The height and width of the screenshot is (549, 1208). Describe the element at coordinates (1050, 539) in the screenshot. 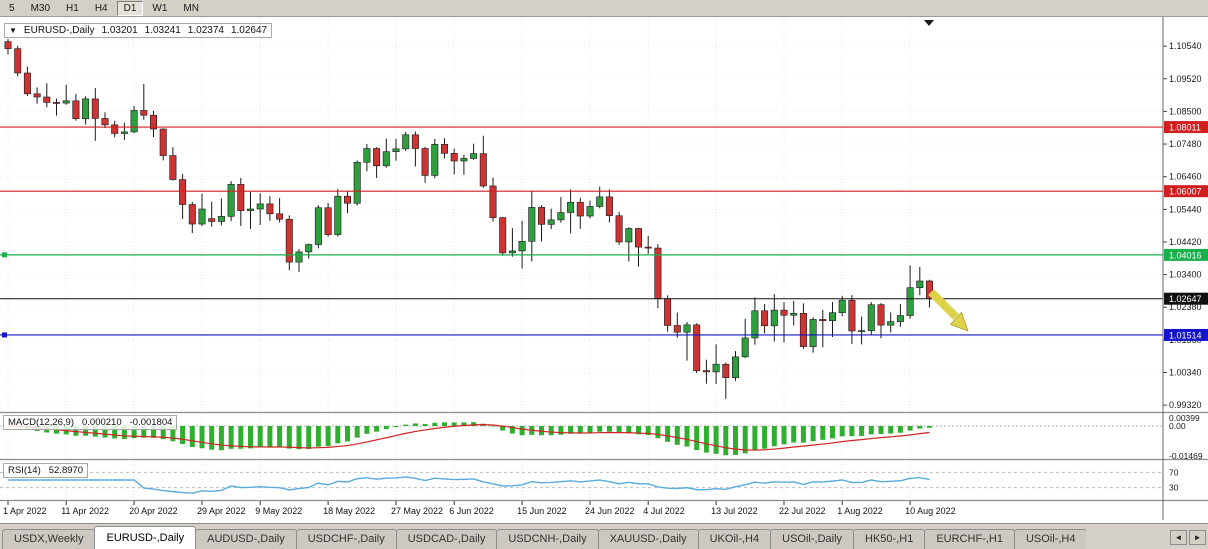

I see `chart-tab-usoil-h4: USOil-,H4` at that location.